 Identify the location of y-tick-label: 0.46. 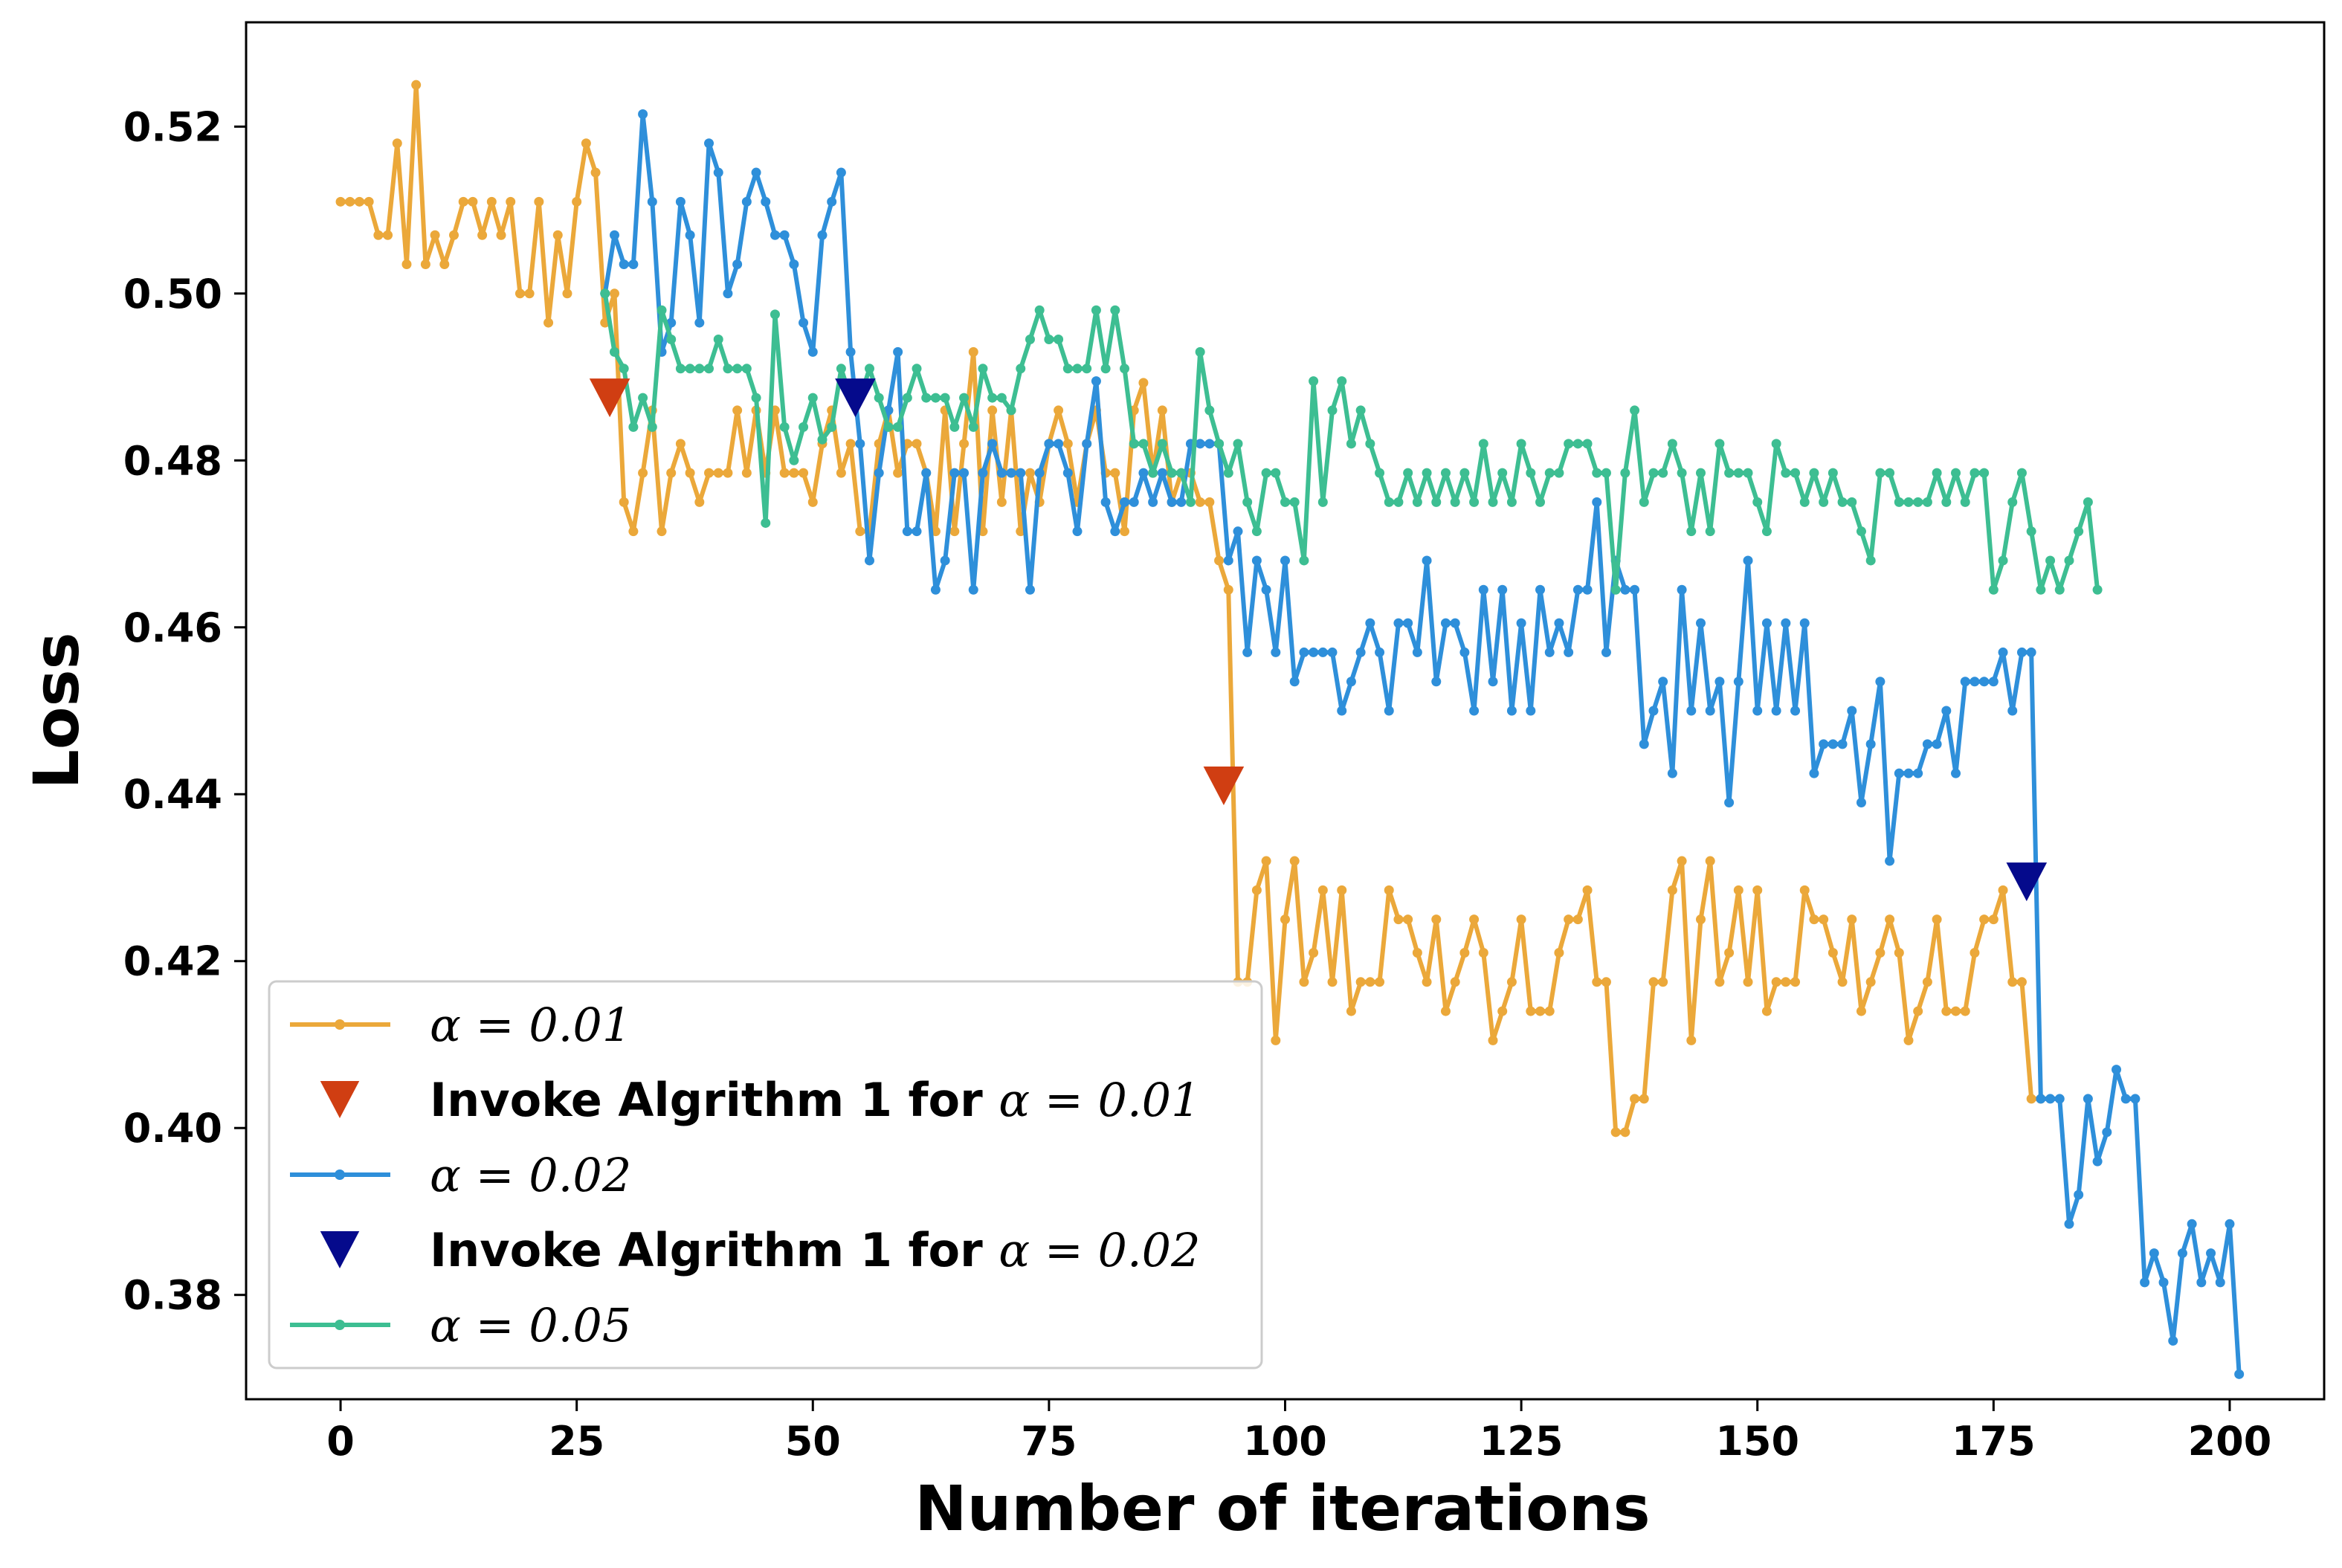
(173, 627).